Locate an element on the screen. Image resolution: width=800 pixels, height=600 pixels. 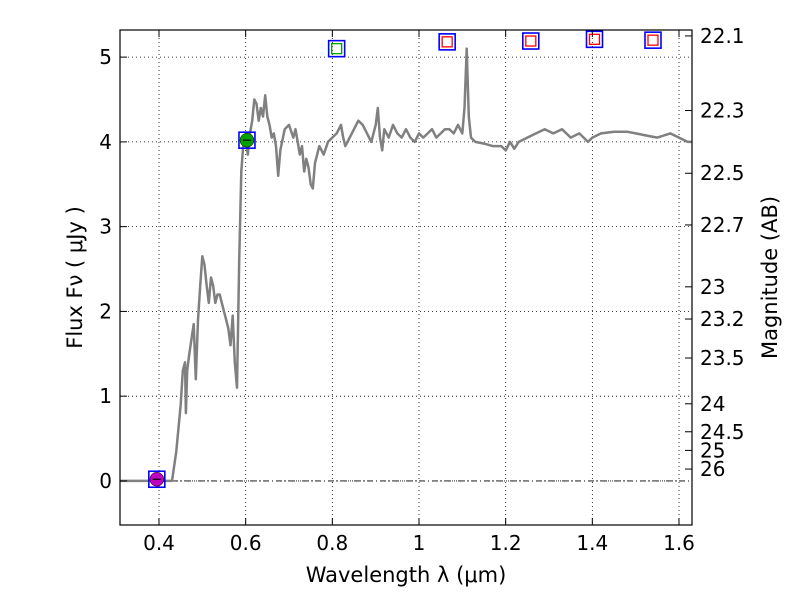
y-axis-ticks: 0 1 2 3 4 5 is located at coordinates (113, 269).